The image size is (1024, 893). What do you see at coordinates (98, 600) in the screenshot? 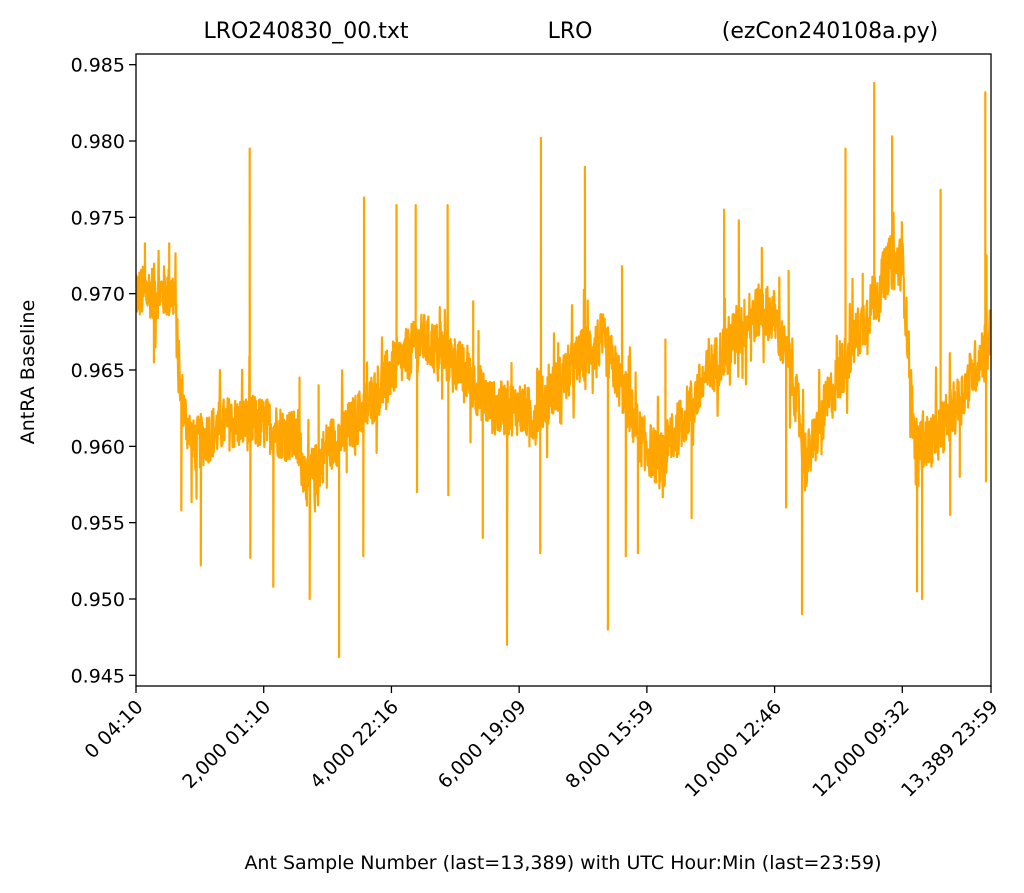
I see `y-tick-label: 0.950` at bounding box center [98, 600].